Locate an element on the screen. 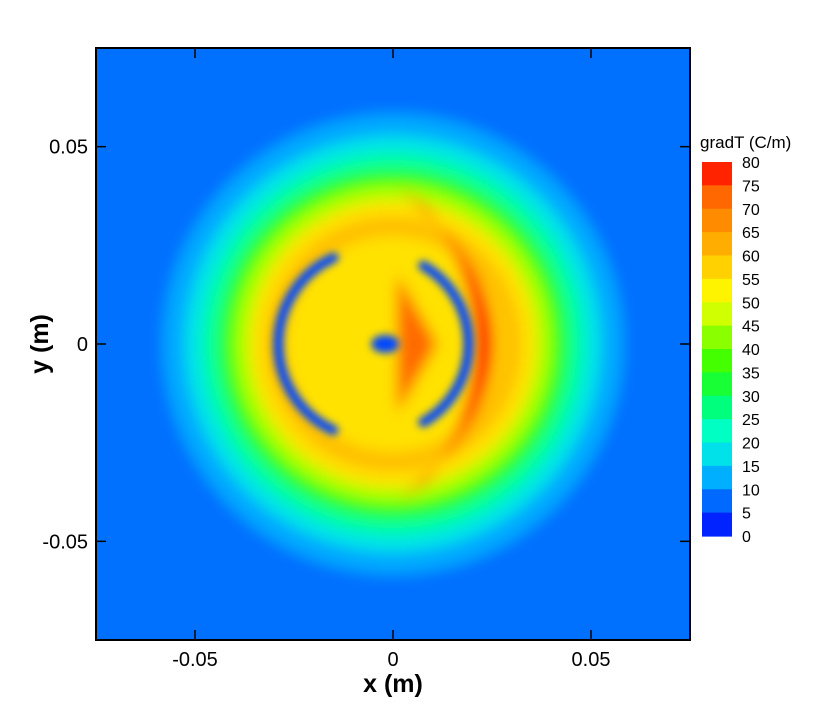  inner-arc-right is located at coordinates (446, 344).